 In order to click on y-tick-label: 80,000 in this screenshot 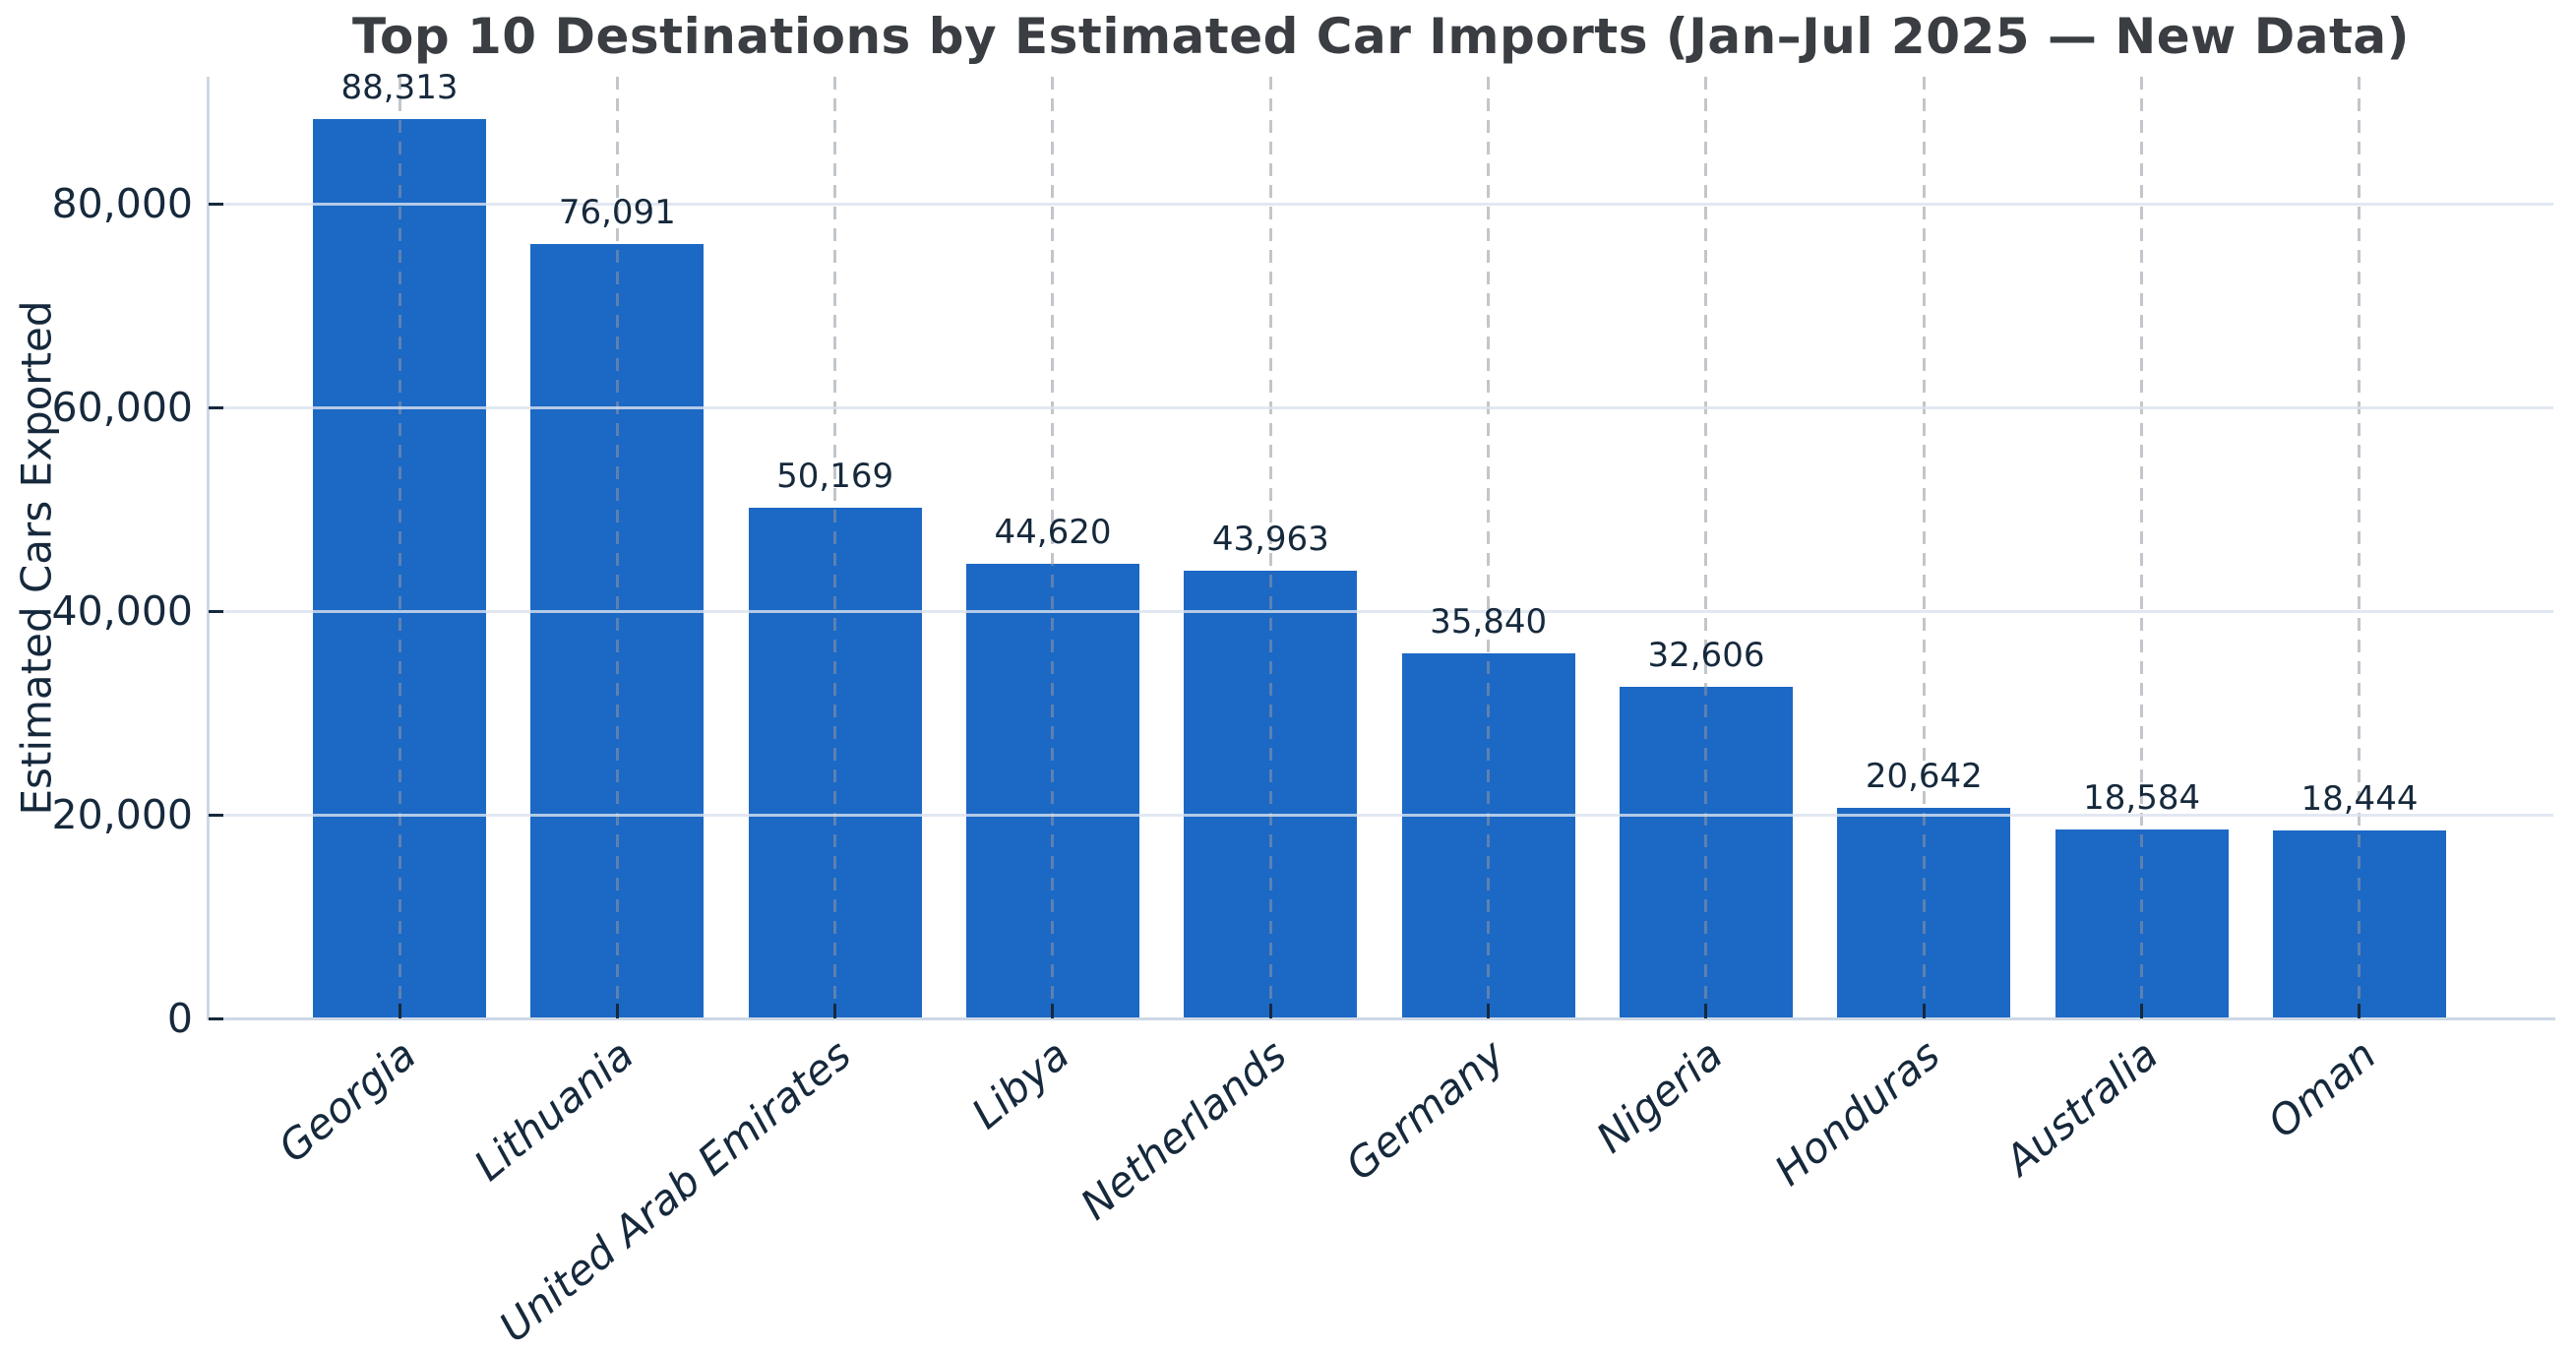, I will do `click(122, 204)`.